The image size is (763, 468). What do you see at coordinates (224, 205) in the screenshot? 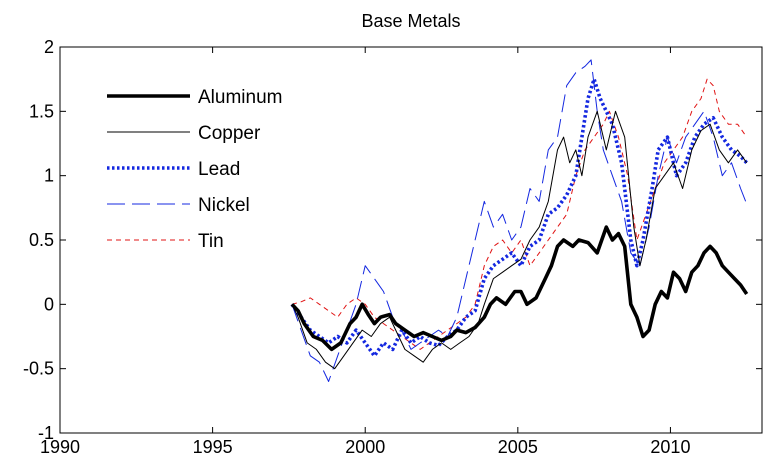
I see `legend-label-nickel: Nickel` at bounding box center [224, 205].